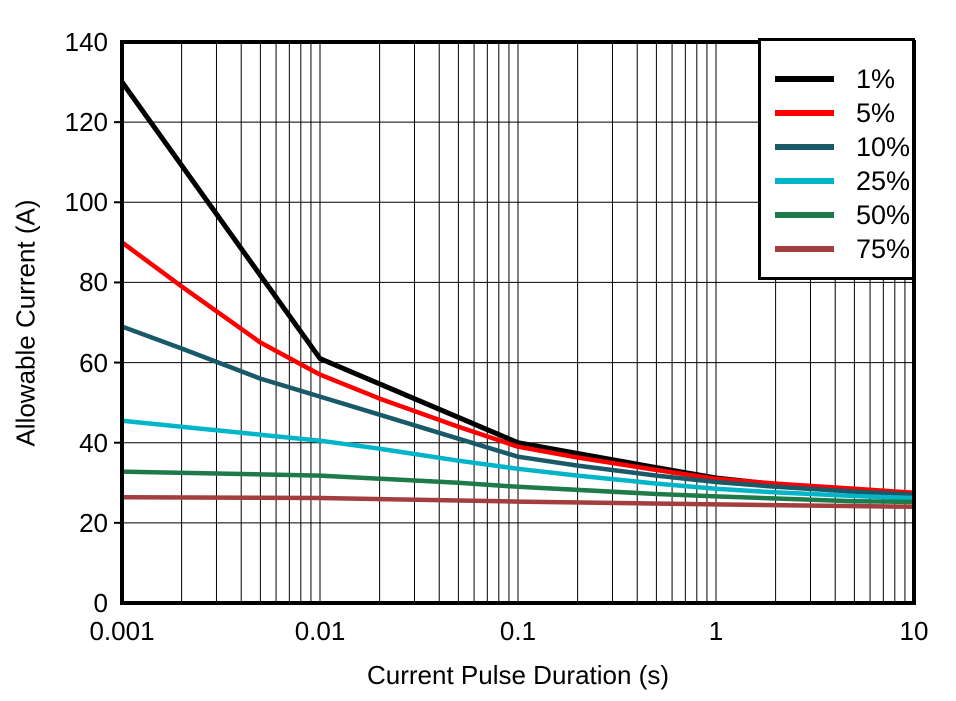 The height and width of the screenshot is (701, 956). I want to click on legend-label: 25%, so click(883, 180).